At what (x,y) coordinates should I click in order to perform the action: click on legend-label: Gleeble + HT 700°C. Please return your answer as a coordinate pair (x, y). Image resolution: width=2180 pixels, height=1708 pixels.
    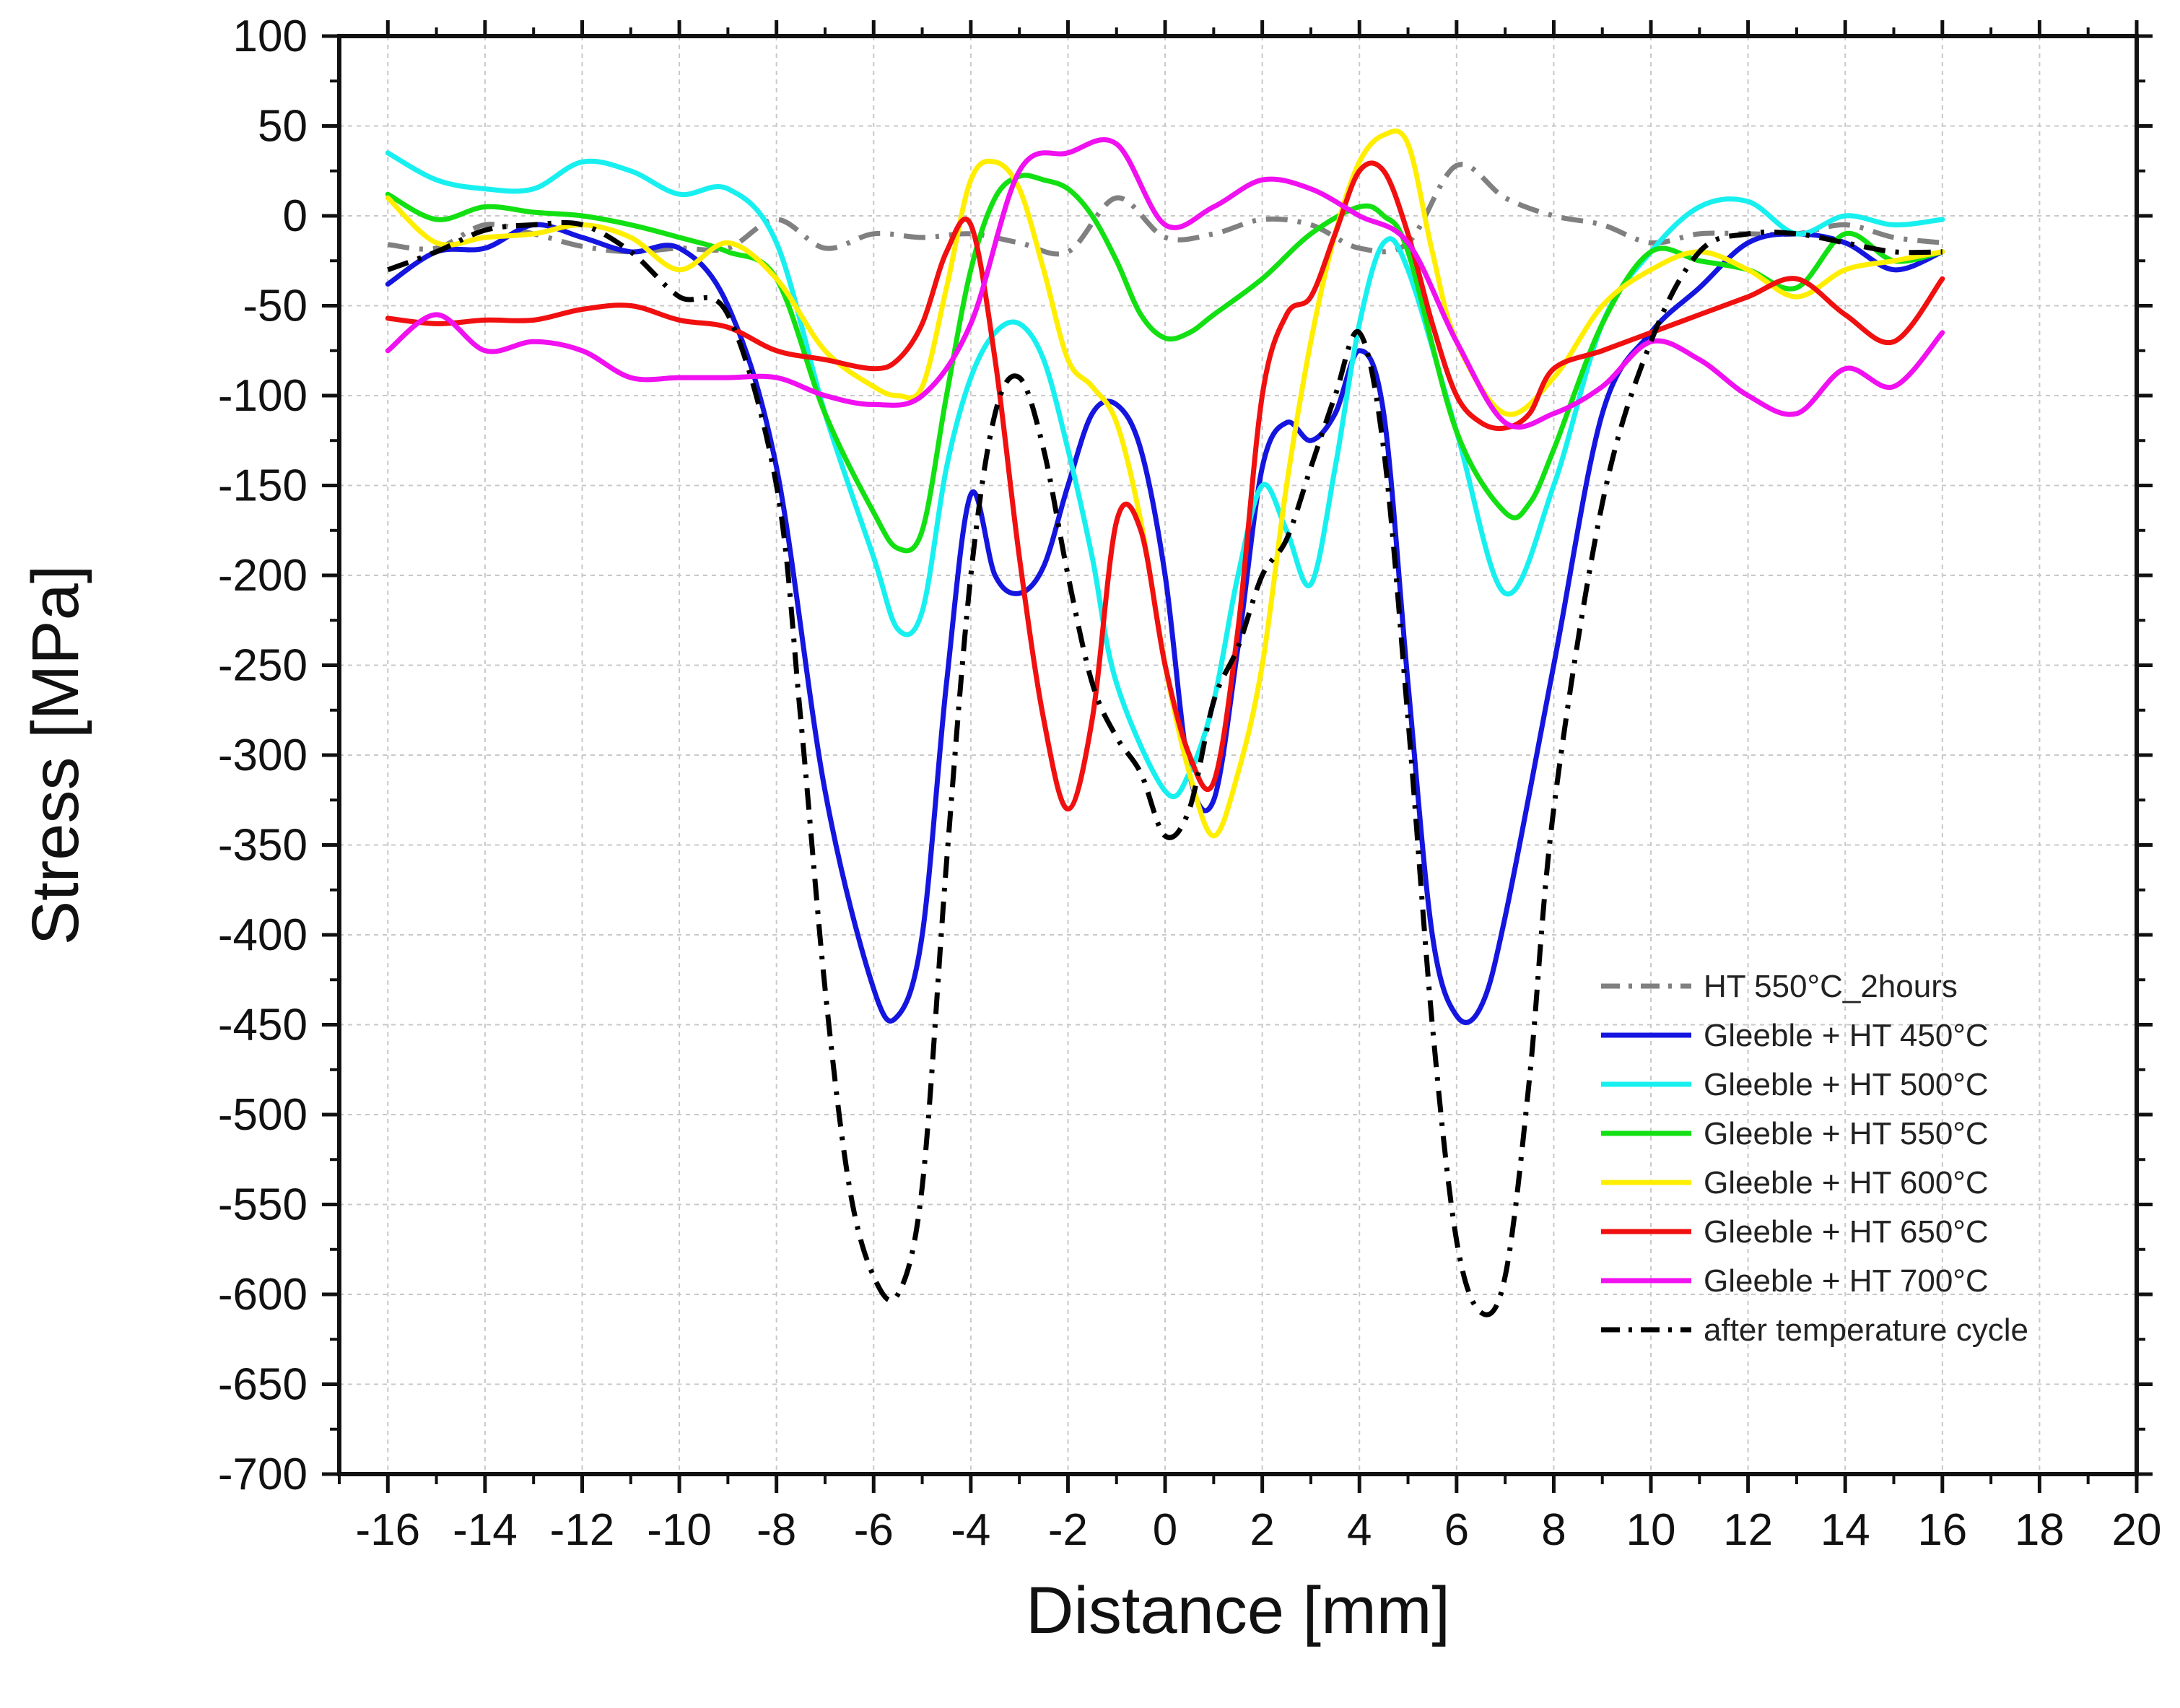
    Looking at the image, I should click on (1846, 1281).